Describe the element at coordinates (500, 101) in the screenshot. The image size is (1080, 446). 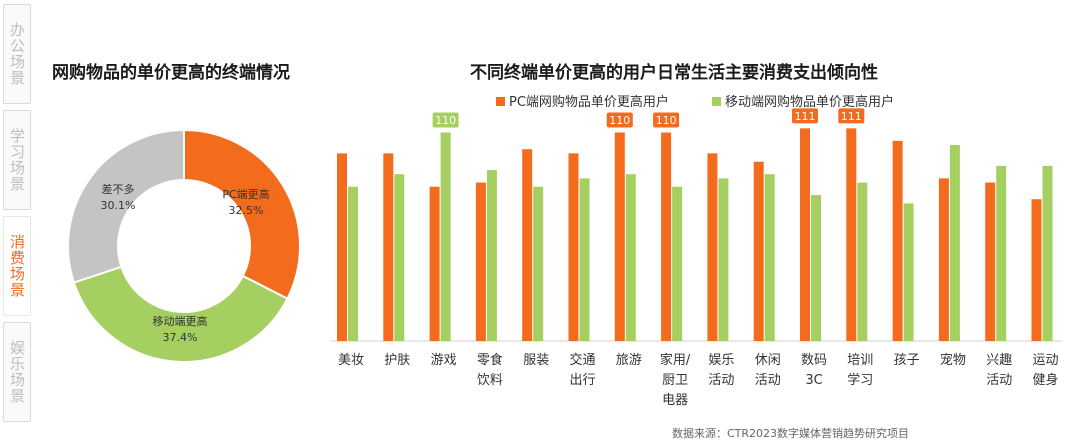
I see `legend-swatch-pc` at that location.